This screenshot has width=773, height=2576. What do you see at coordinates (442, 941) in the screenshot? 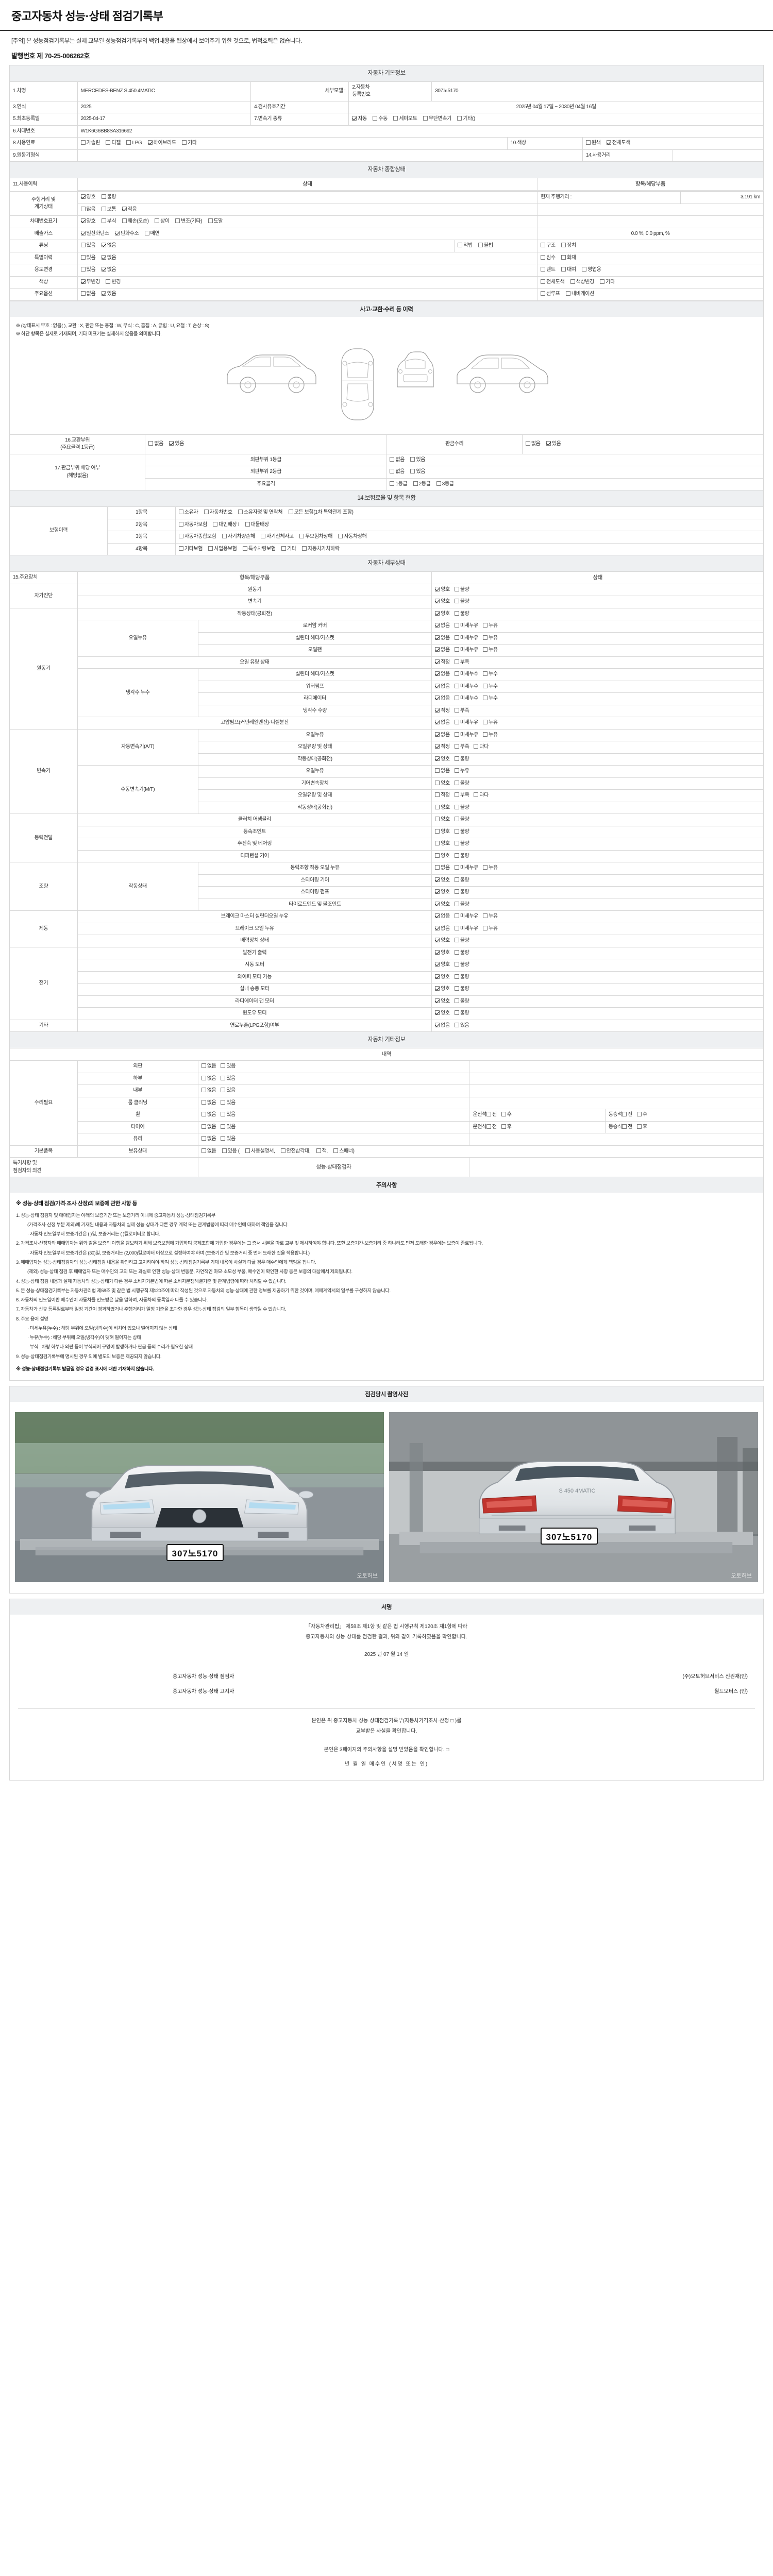
I see `detail-5-2-opt-0: 양호` at bounding box center [442, 941].